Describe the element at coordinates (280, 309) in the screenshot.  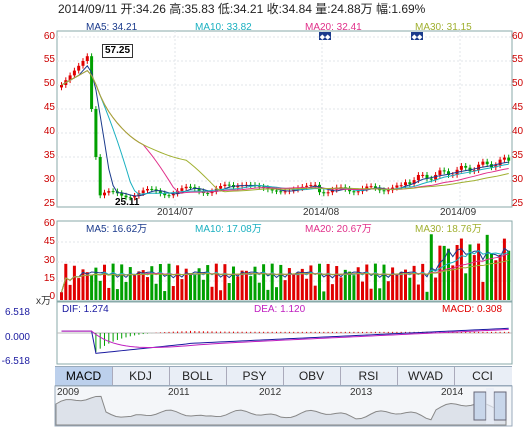
I see `macd-dea-legend: DEA: 1.120` at that location.